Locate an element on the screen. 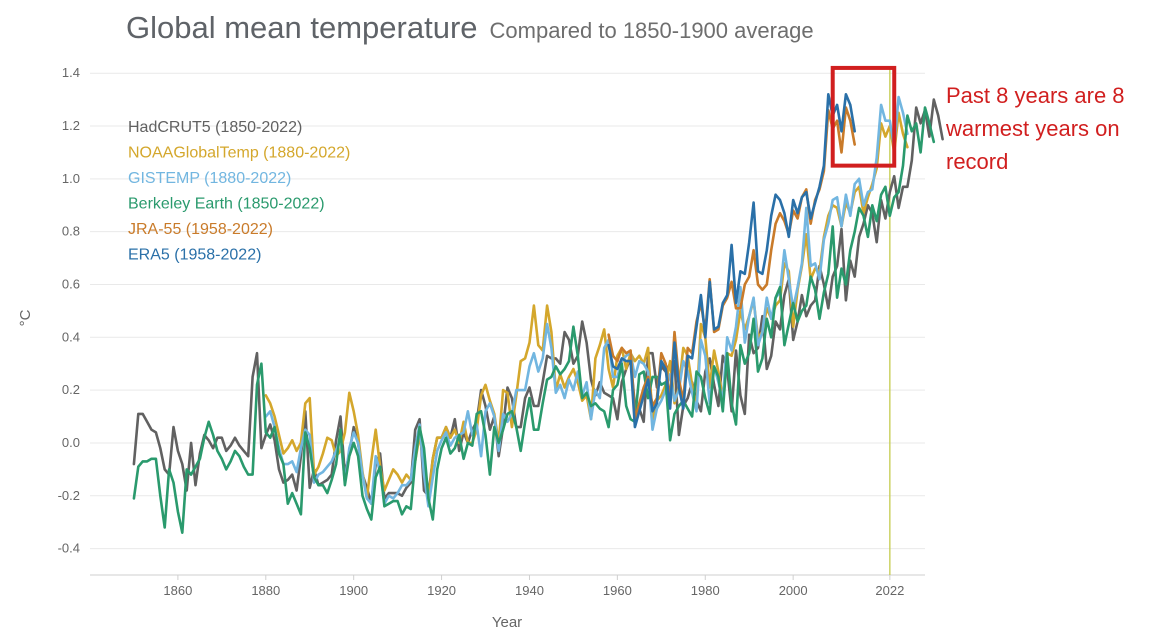  x-tick-label-0: 1860 is located at coordinates (177, 590).